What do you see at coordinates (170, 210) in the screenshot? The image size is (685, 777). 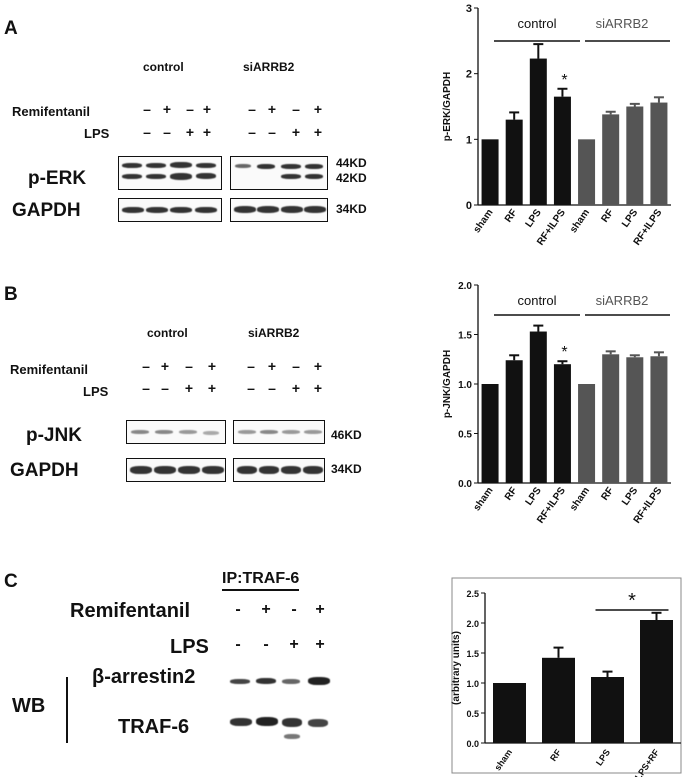 I see `blot-gapdh-a-control` at bounding box center [170, 210].